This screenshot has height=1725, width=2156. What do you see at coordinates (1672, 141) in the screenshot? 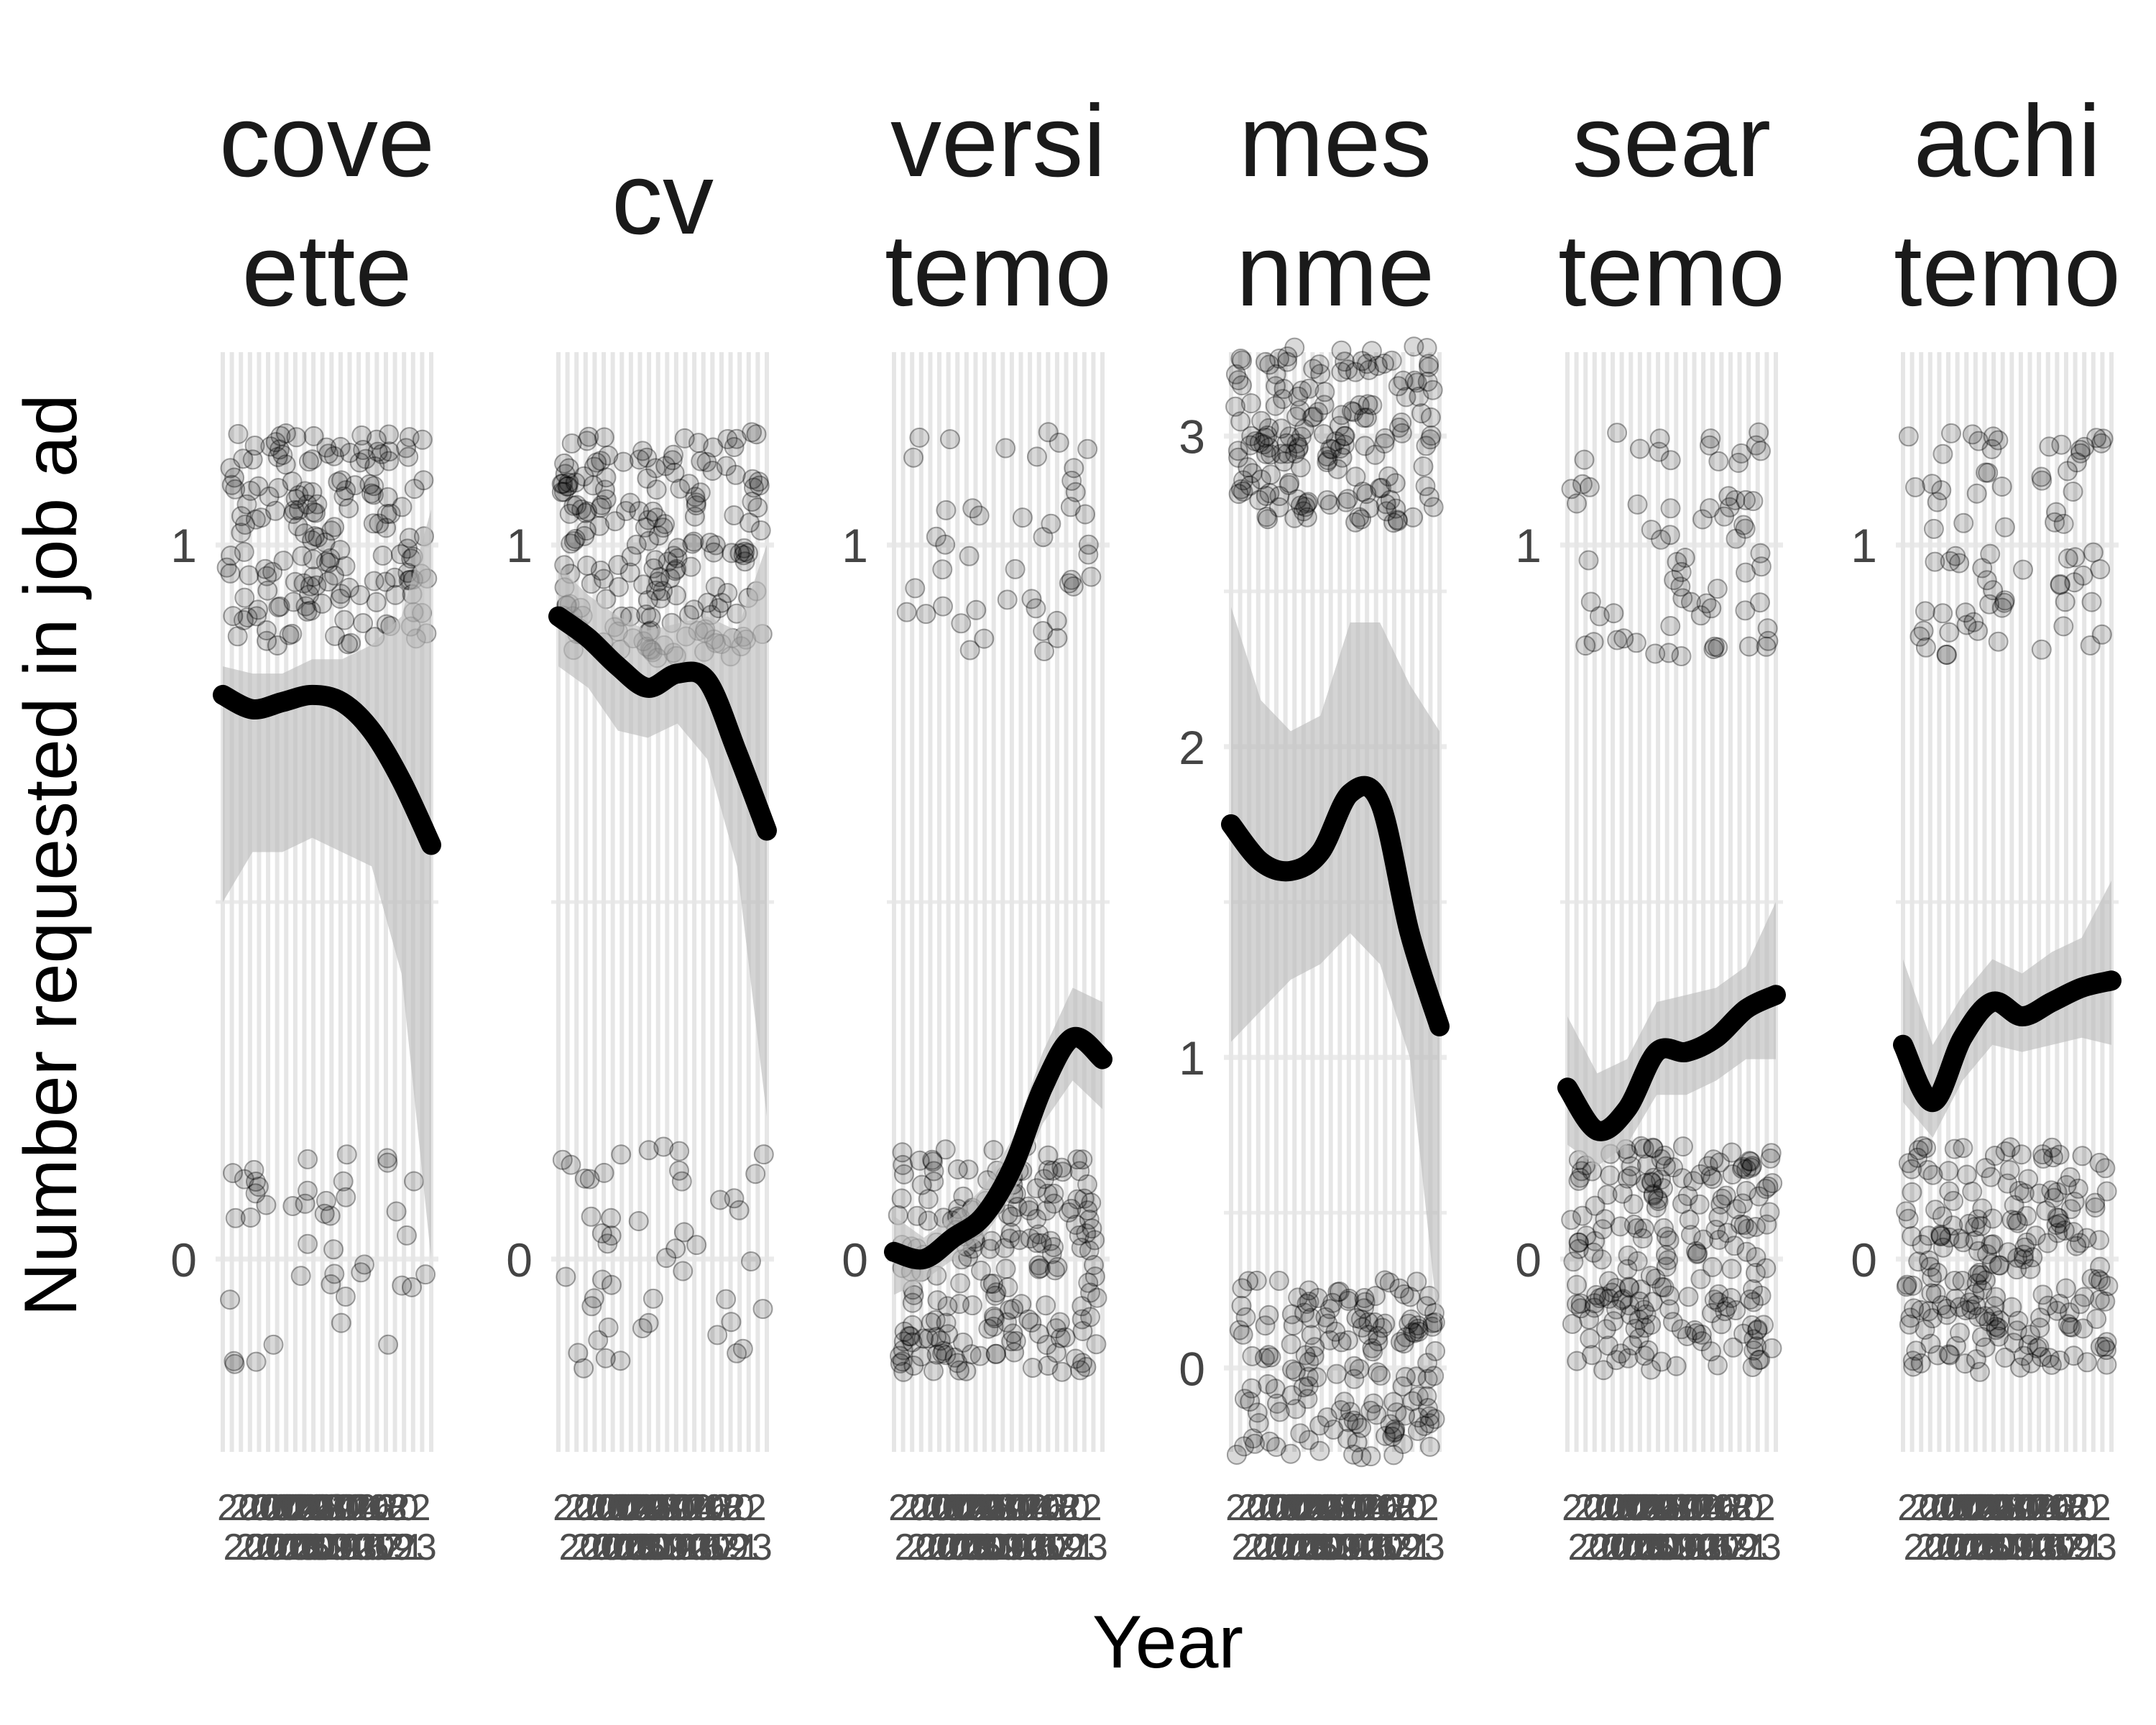
I see `strip-text: sear` at bounding box center [1672, 141].